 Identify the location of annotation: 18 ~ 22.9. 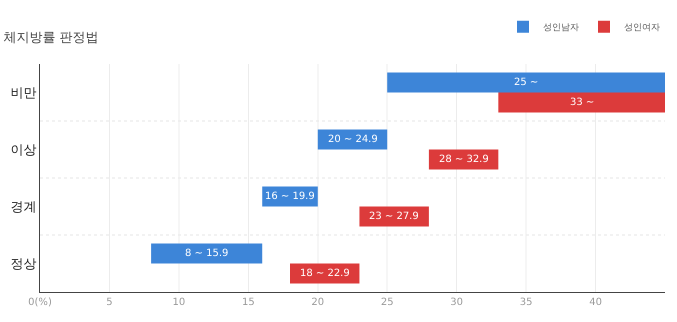
(325, 273).